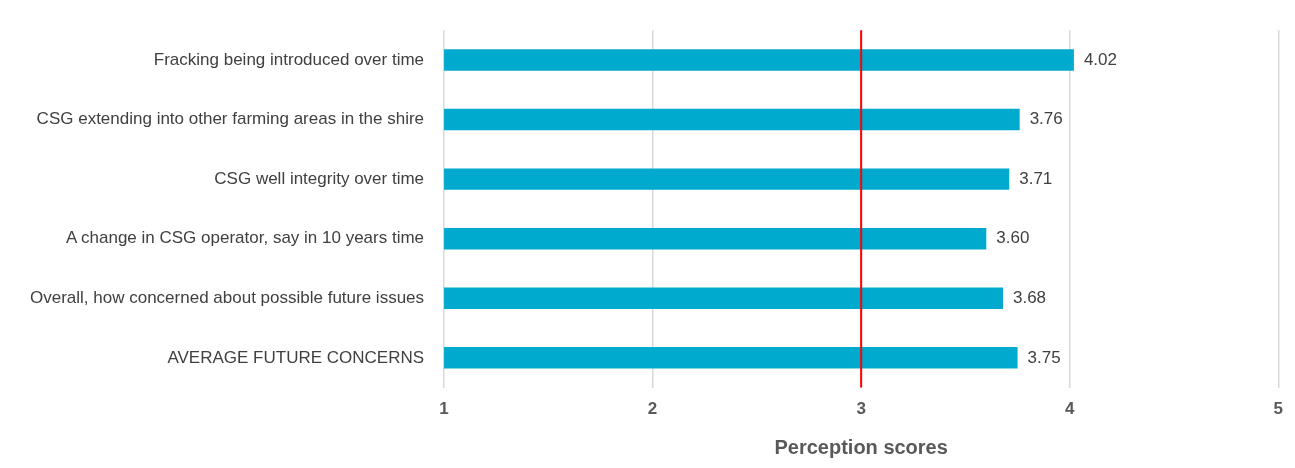 The height and width of the screenshot is (468, 1295). Describe the element at coordinates (861, 409) in the screenshot. I see `x-tick-label: 3` at that location.